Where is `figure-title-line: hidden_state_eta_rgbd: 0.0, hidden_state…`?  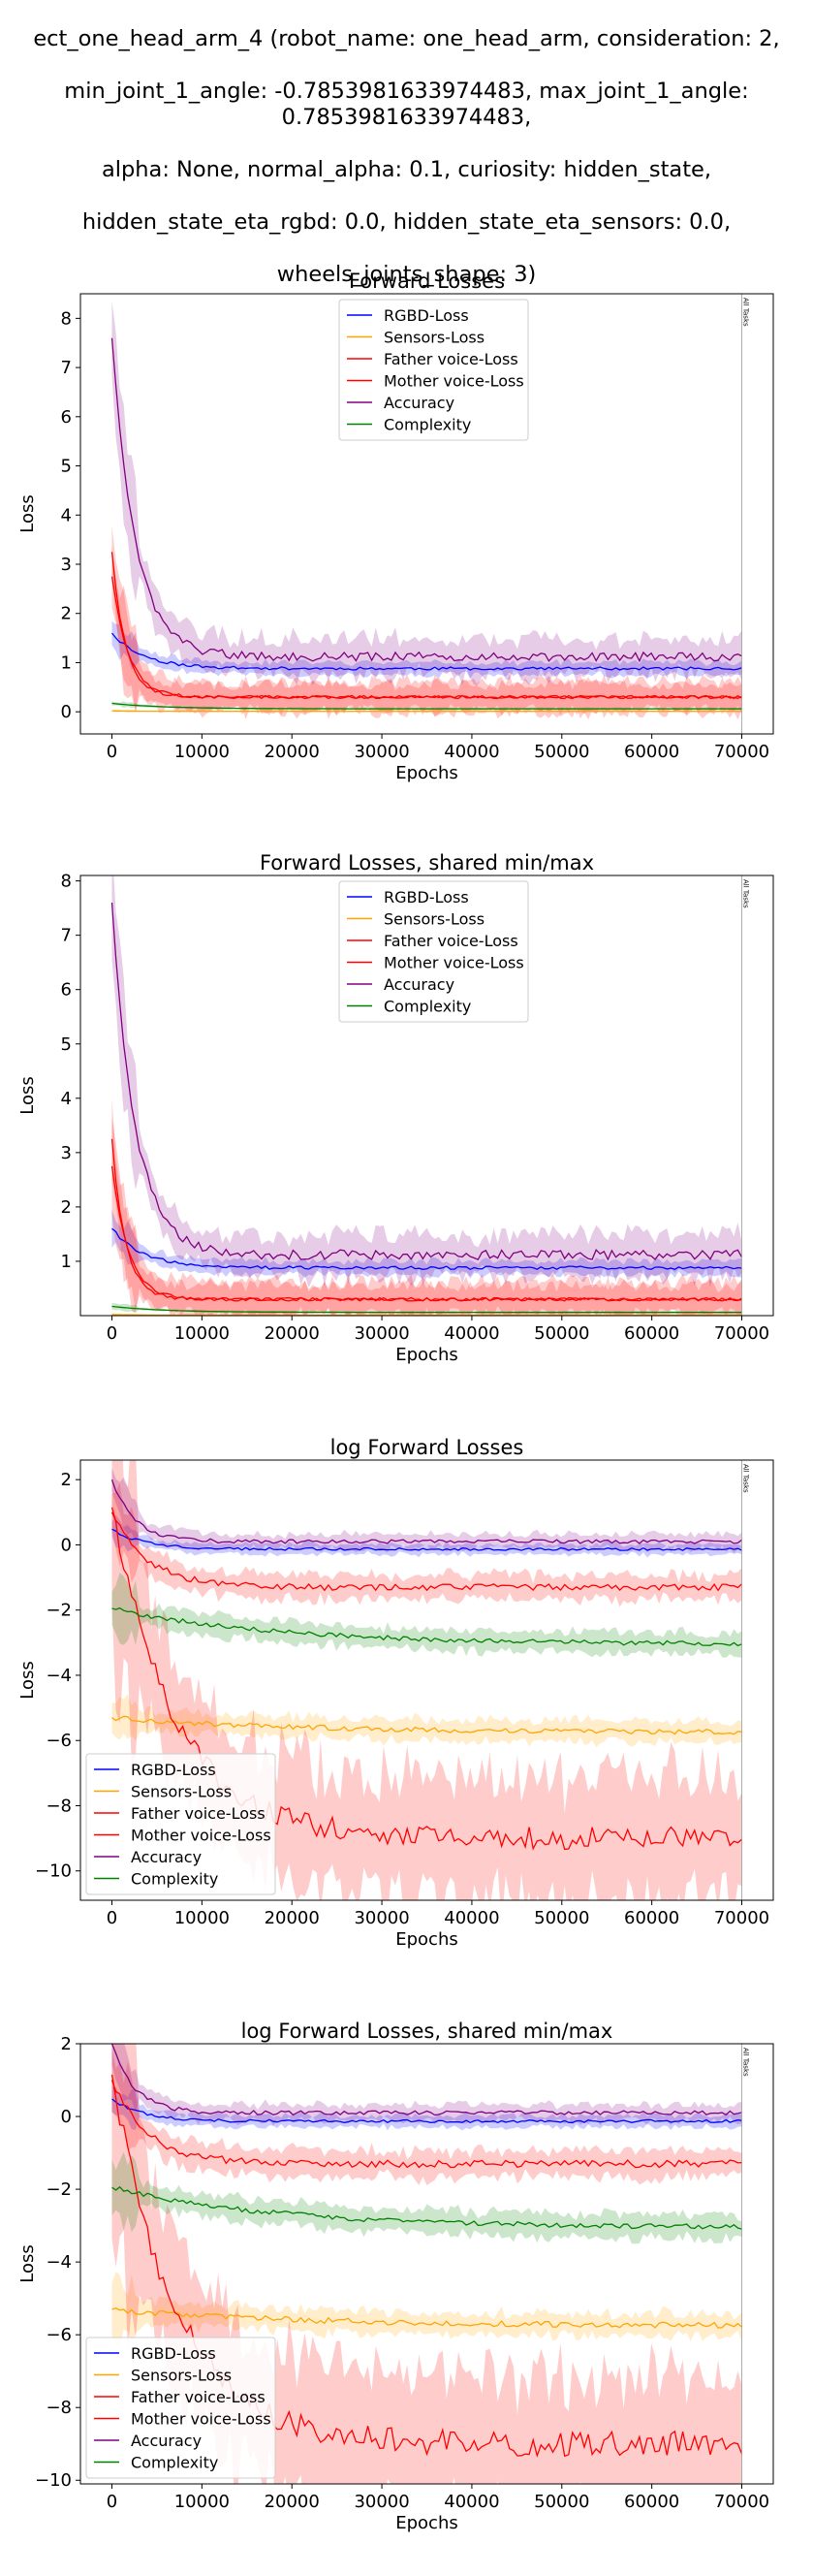
figure-title-line: hidden_state_eta_rgbd: 0.0, hidden_state… is located at coordinates (406, 222).